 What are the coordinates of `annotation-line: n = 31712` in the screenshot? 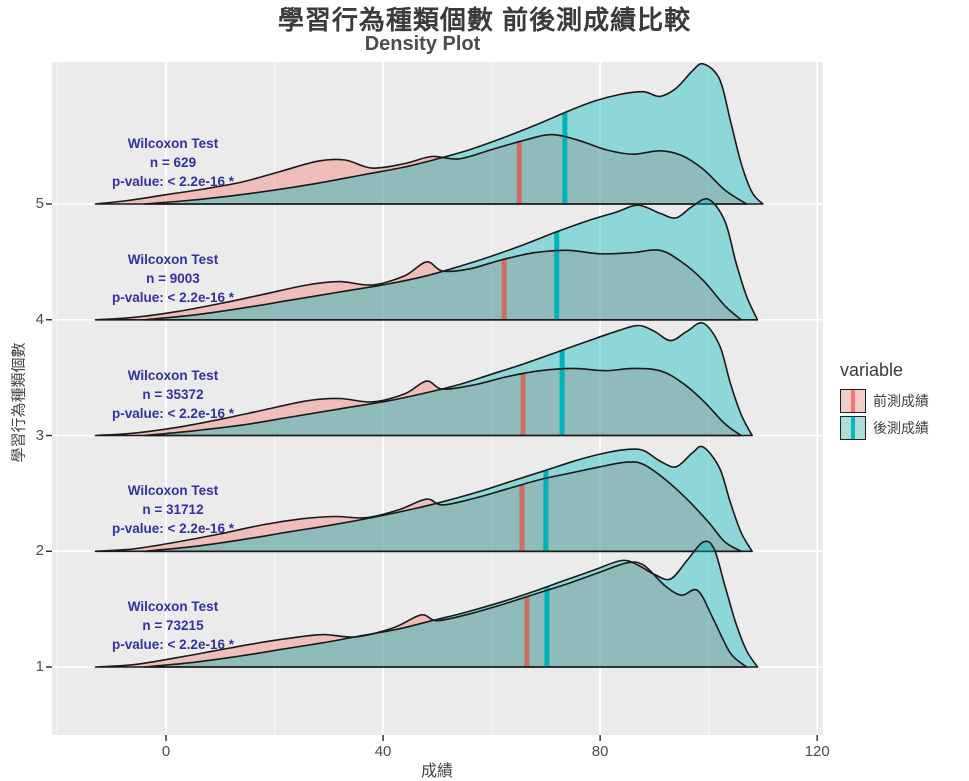 It's located at (173, 510).